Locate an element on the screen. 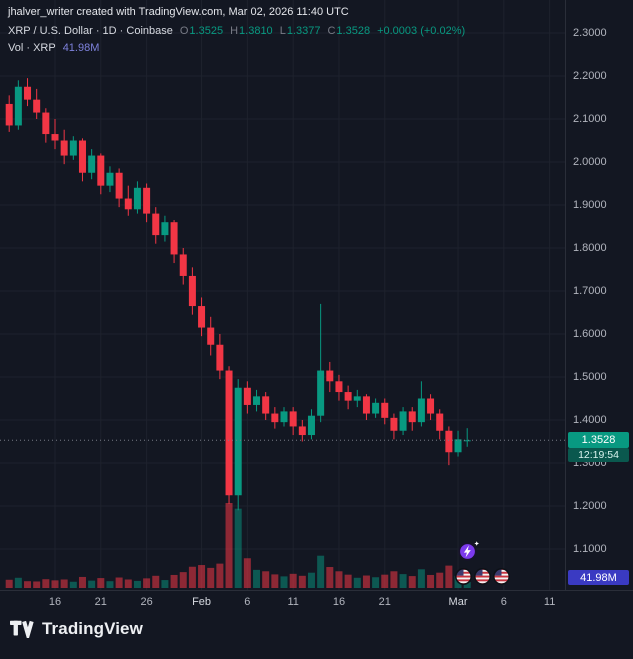 This screenshot has width=633, height=659. tradingview-logo-icon is located at coordinates (22, 629).